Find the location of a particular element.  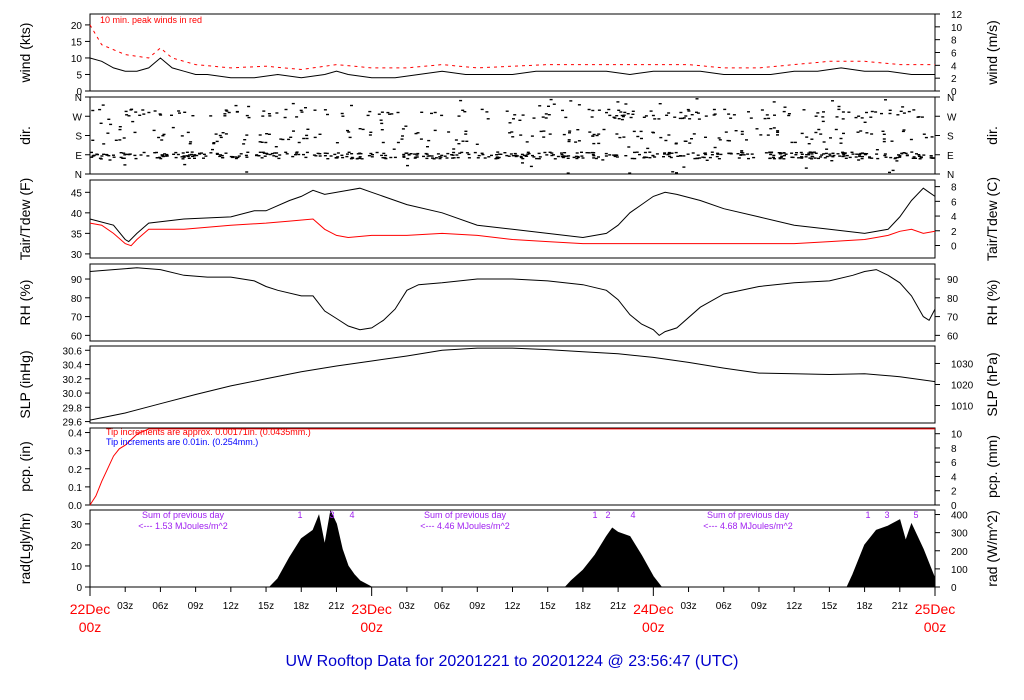

x-day-sublabel: 00z is located at coordinates (653, 627).